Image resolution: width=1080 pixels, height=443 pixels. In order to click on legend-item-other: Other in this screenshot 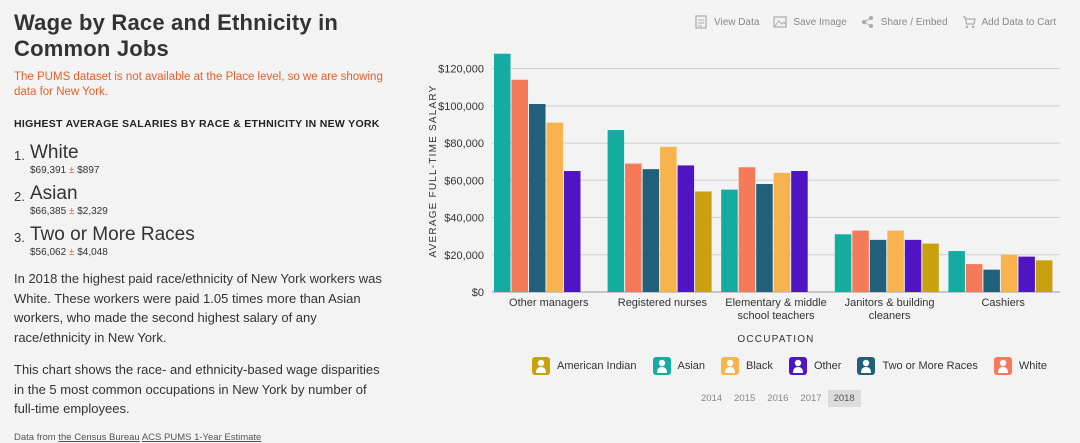, I will do `click(815, 366)`.